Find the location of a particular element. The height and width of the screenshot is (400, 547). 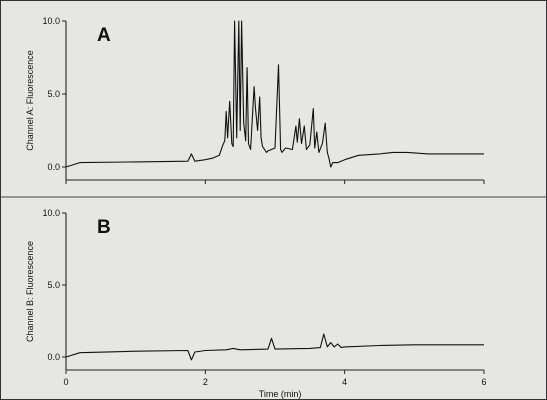

x-tick-label-2: 4 is located at coordinates (344, 382).